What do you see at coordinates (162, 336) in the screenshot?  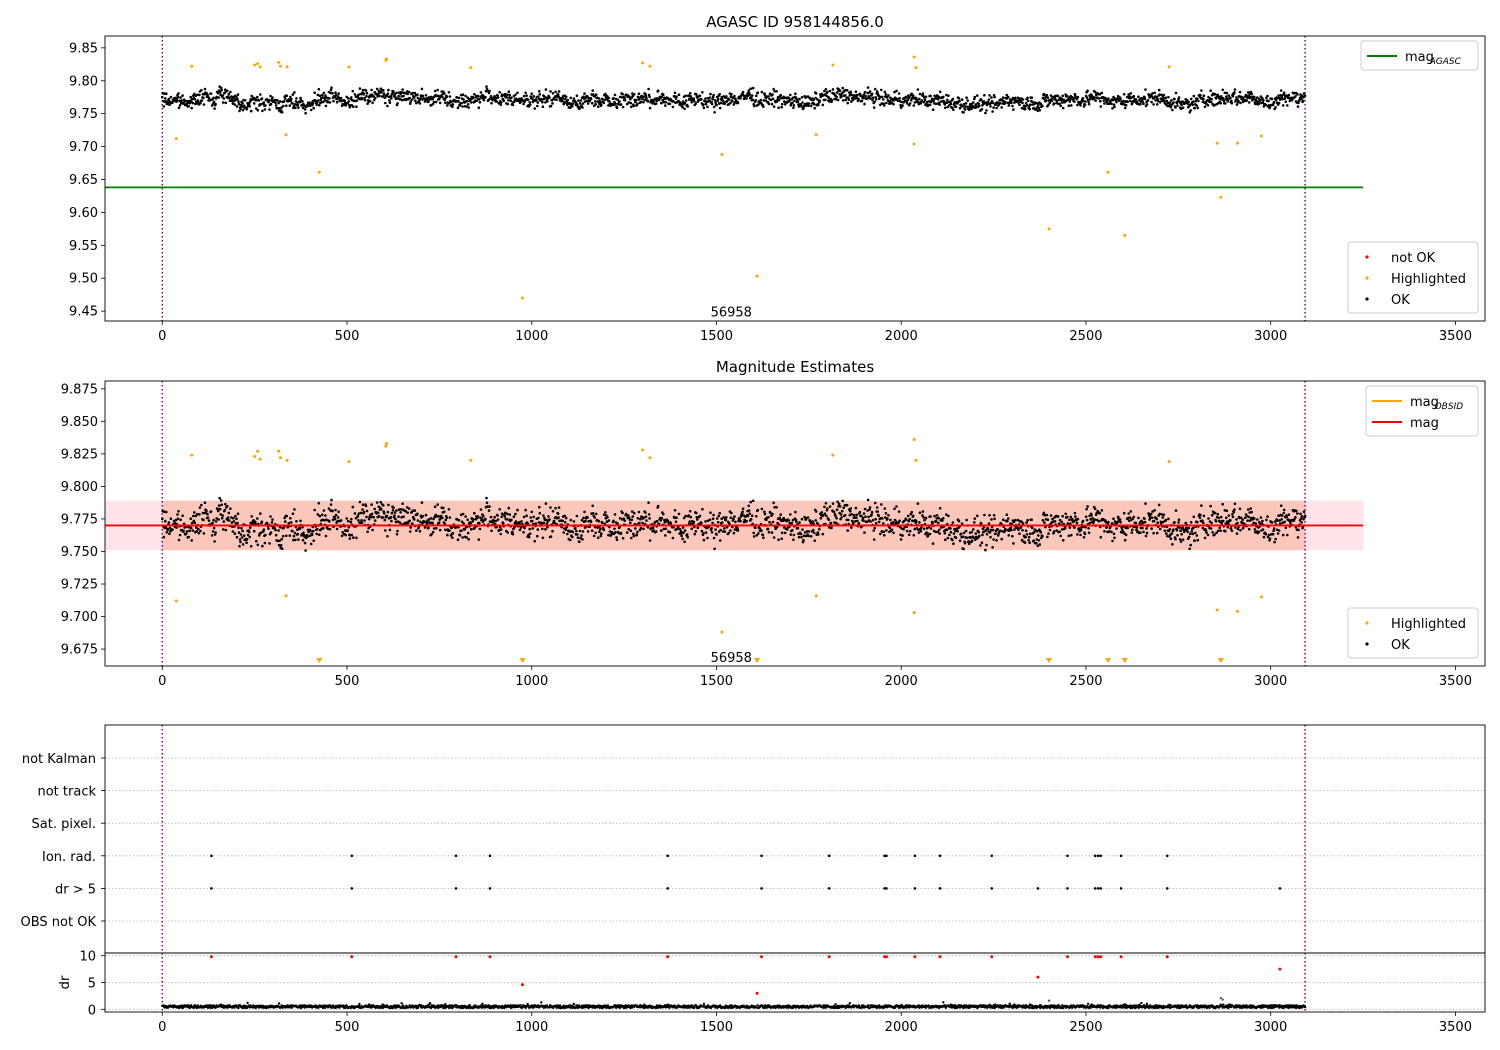 I see `x-tick-label: 0` at bounding box center [162, 336].